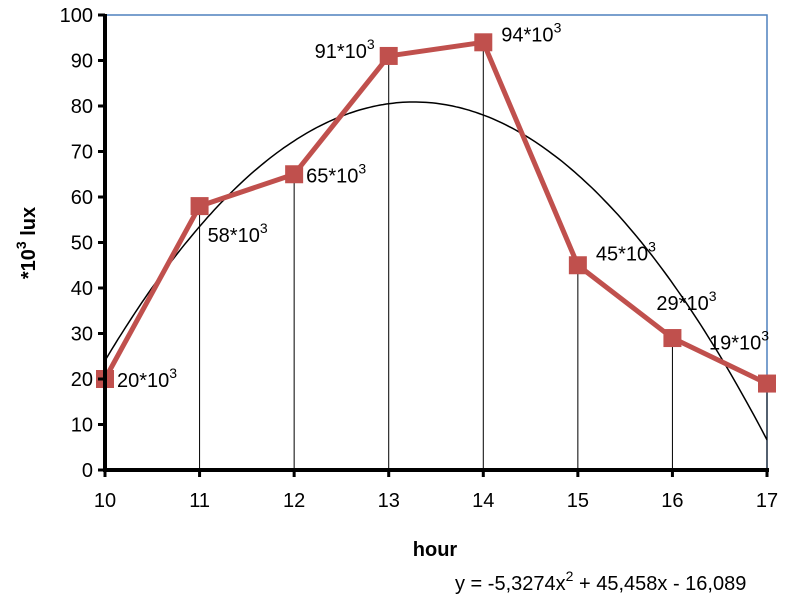  I want to click on y-tick-label: 10, so click(82, 426).